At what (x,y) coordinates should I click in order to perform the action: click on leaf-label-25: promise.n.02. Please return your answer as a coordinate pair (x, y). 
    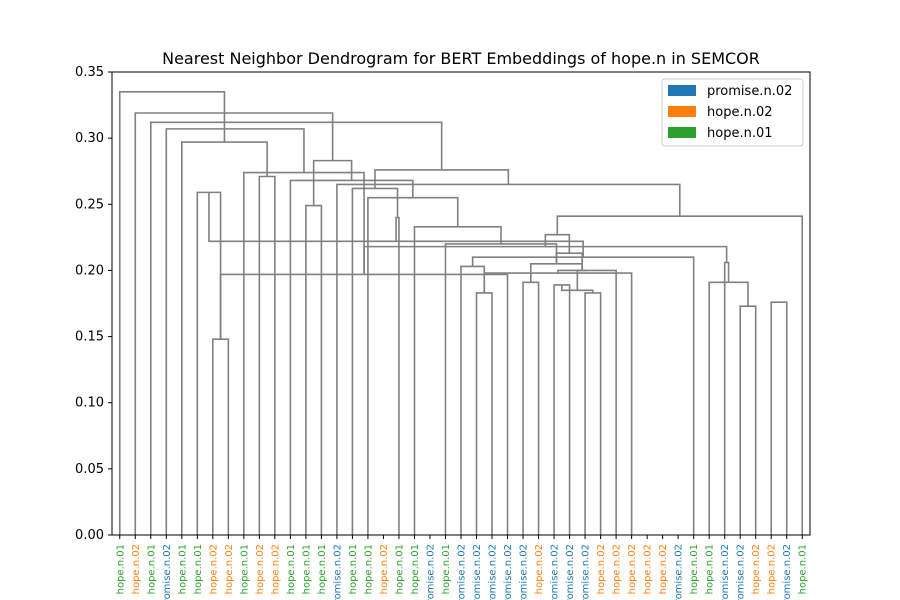
    Looking at the image, I should click on (508, 572).